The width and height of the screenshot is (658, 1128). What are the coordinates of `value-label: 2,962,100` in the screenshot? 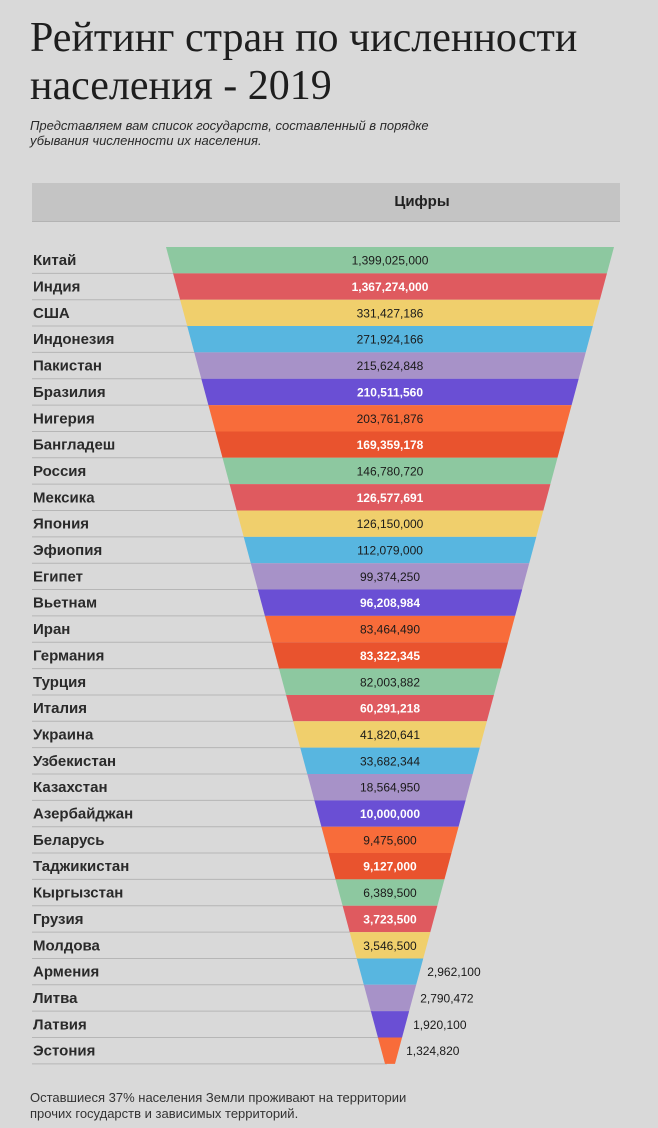 It's located at (454, 972).